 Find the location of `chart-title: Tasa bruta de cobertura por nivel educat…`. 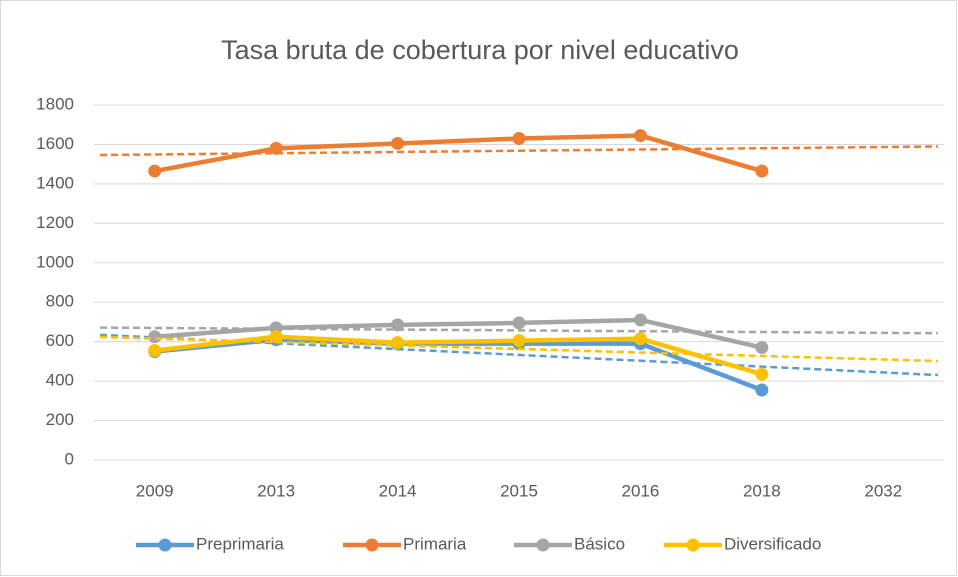

chart-title: Tasa bruta de cobertura por nivel educat… is located at coordinates (480, 50).